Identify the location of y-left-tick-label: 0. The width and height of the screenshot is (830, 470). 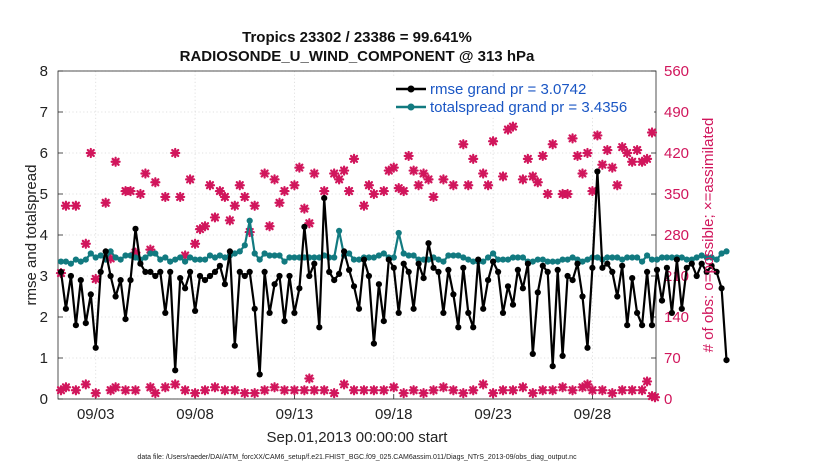
(44, 399).